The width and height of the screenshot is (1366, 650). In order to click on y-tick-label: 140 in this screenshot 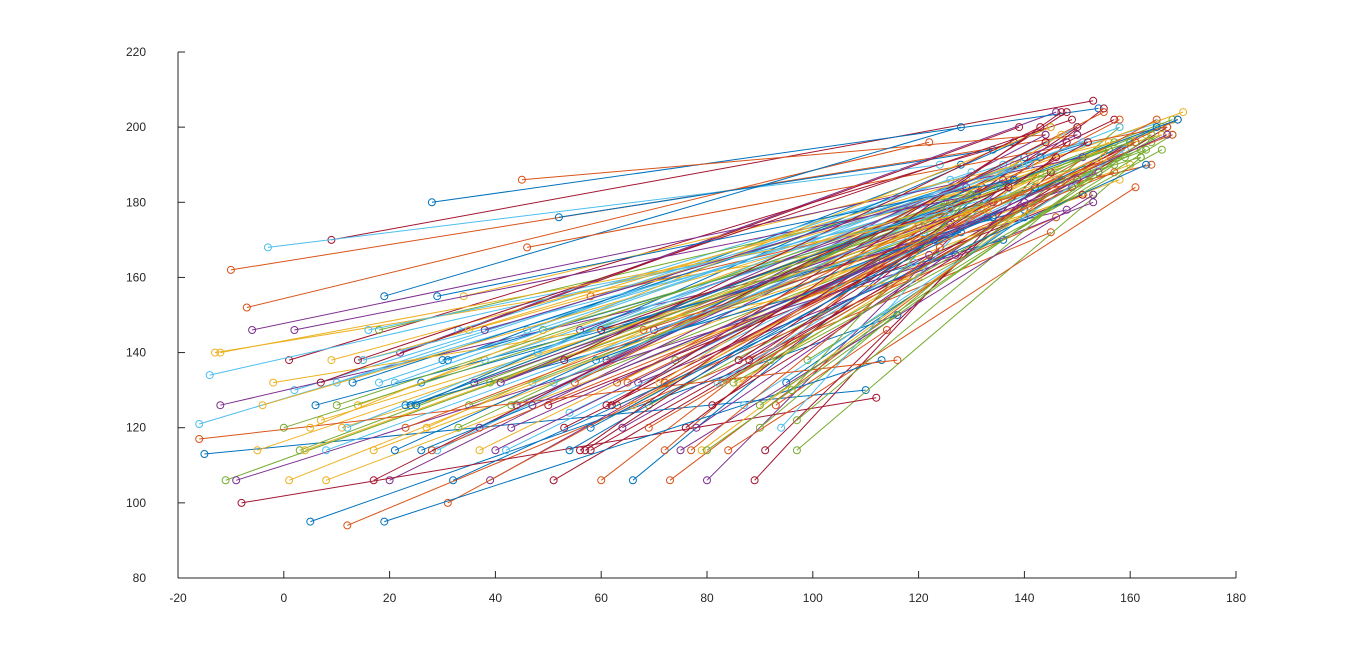, I will do `click(136, 353)`.